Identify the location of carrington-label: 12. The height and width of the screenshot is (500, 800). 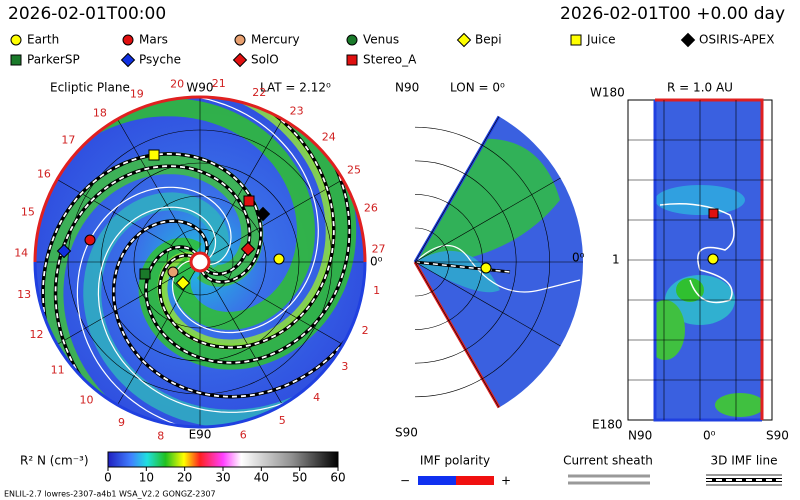
(36, 334).